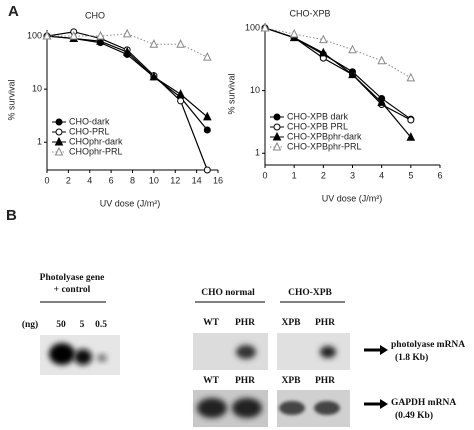  Describe the element at coordinates (30, 324) in the screenshot. I see `unit-label: (ng)` at that location.